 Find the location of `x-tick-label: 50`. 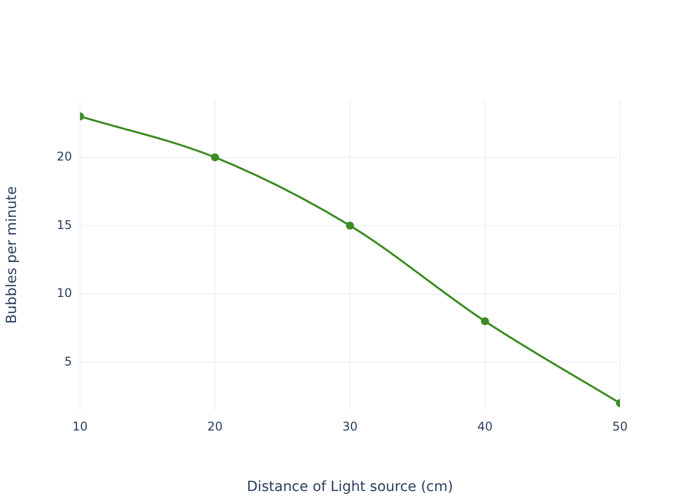

x-tick-label: 50 is located at coordinates (620, 426).